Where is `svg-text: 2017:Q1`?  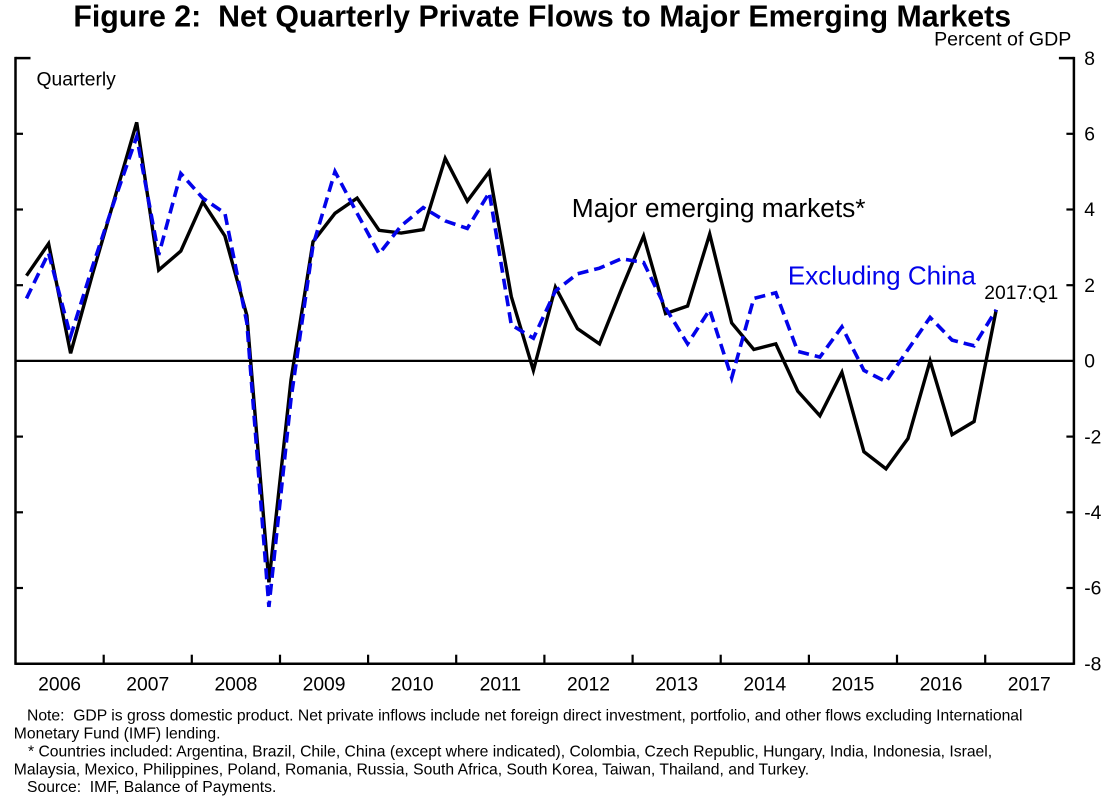
svg-text: 2017:Q1 is located at coordinates (1021, 293).